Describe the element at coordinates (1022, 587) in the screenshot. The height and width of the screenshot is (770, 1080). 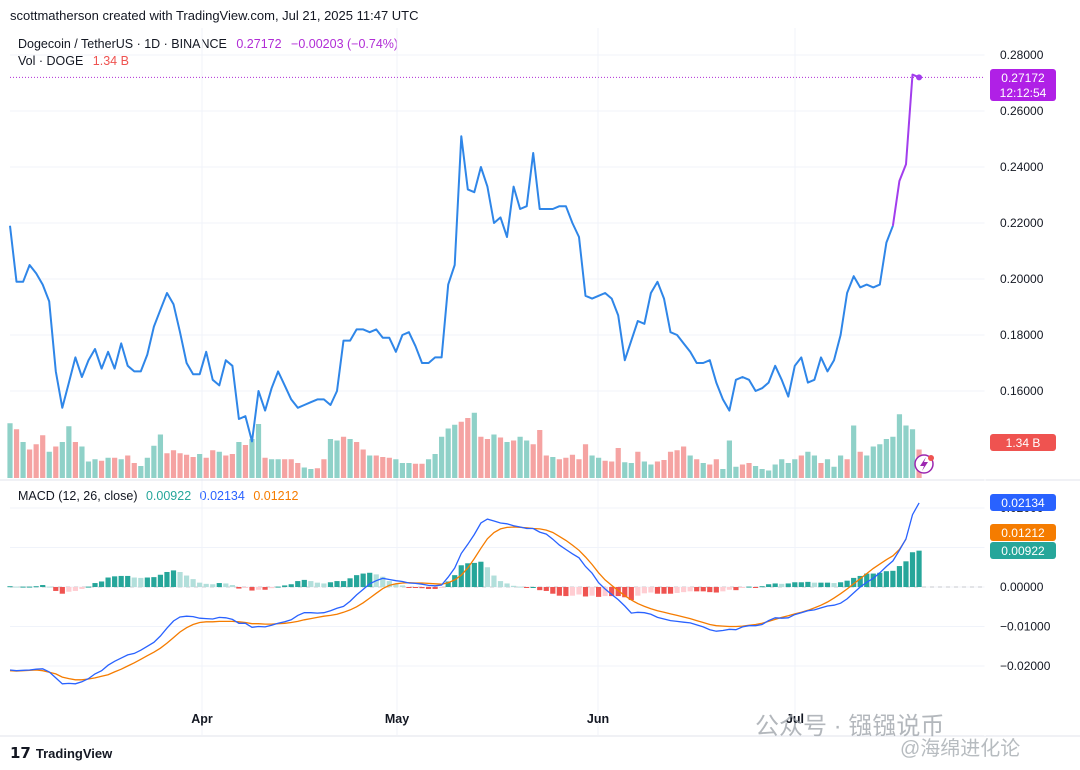
I see `macd-axis-label: 0.00000` at that location.